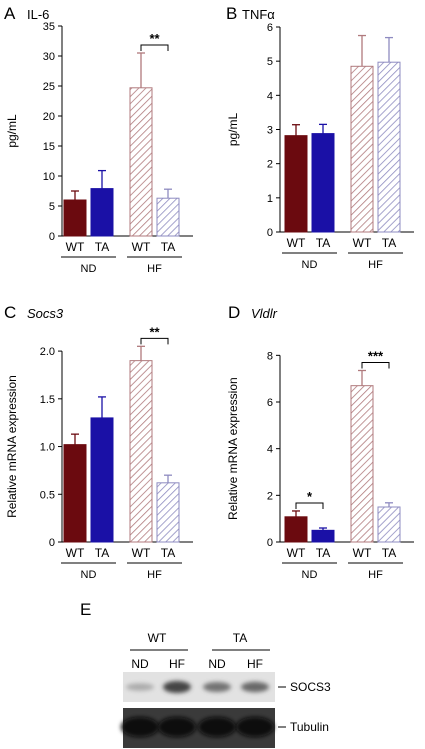 This screenshot has height=749, width=425. I want to click on panel-letter-b: B, so click(231, 13).